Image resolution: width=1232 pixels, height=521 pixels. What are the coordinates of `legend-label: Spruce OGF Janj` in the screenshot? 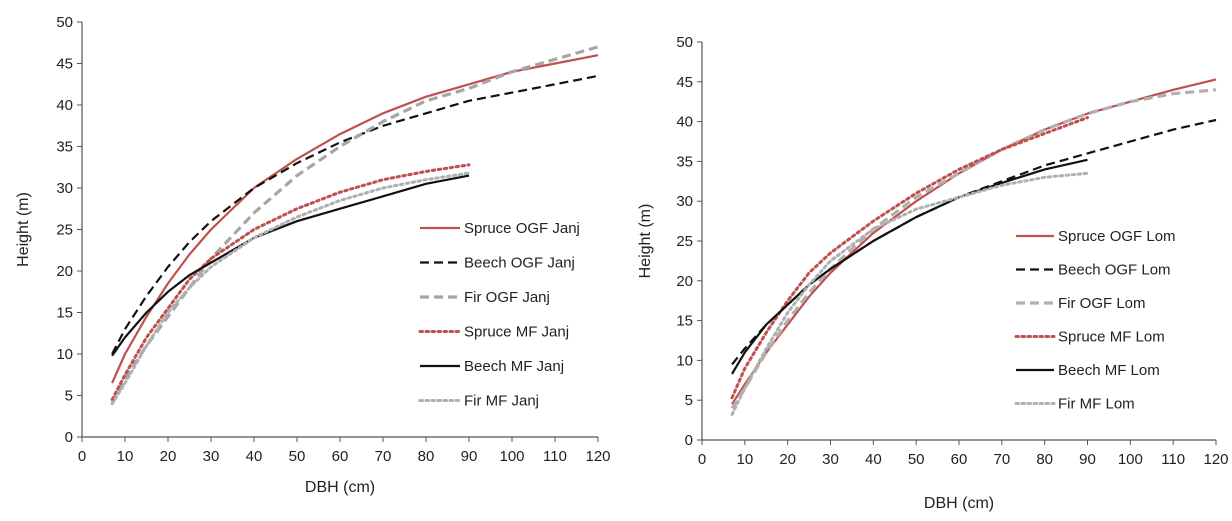 It's located at (522, 228).